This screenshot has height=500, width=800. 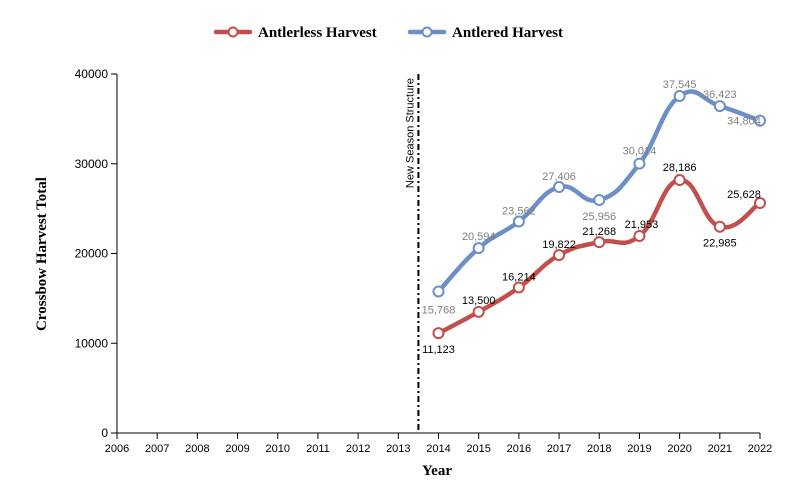 I want to click on data-label: 21,953, so click(x=642, y=225).